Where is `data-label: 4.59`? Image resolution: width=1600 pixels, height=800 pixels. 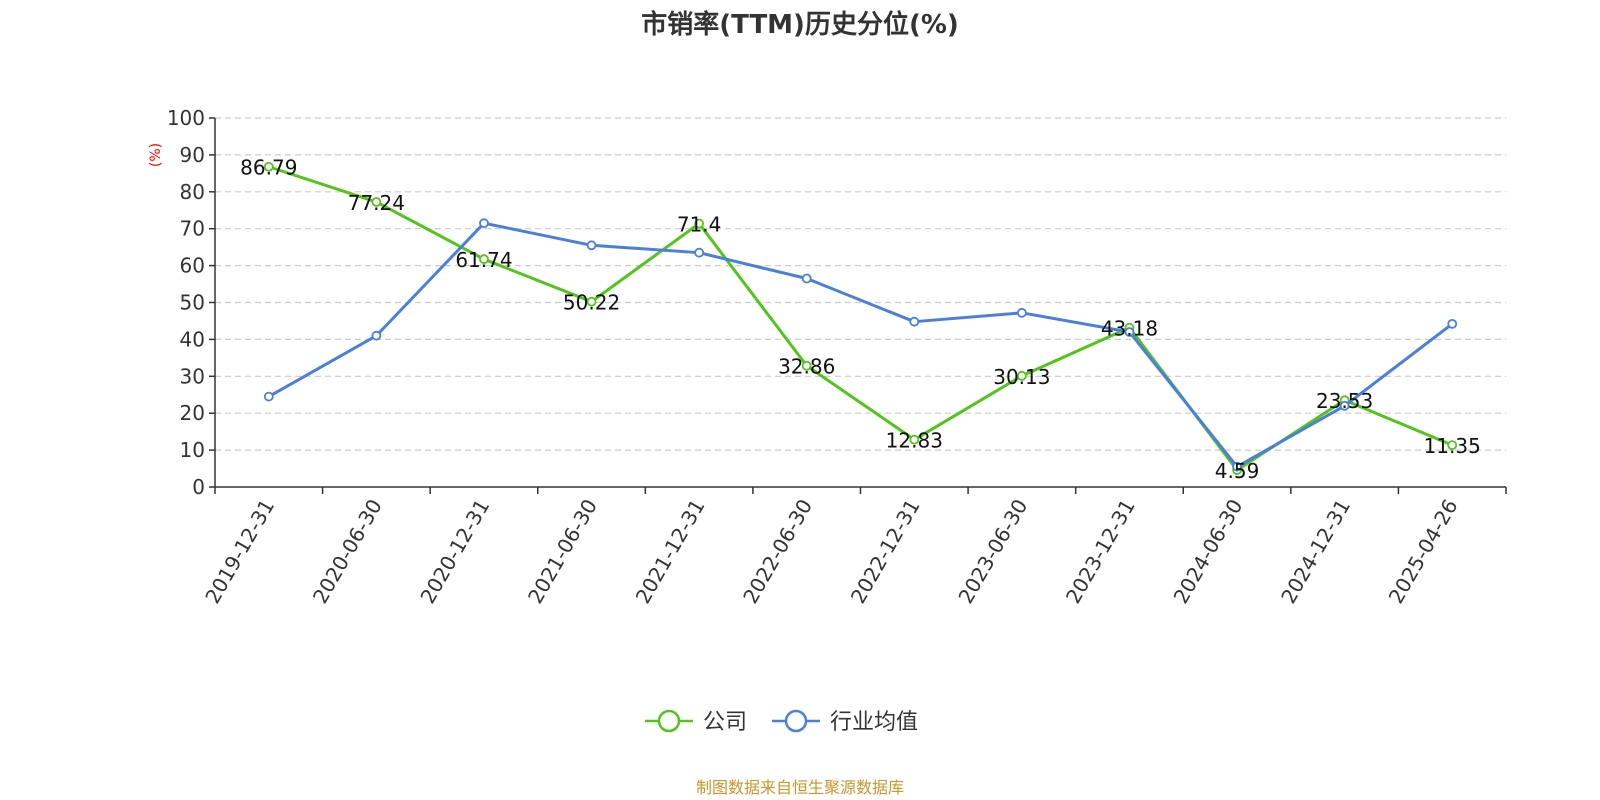
data-label: 4.59 is located at coordinates (1237, 471).